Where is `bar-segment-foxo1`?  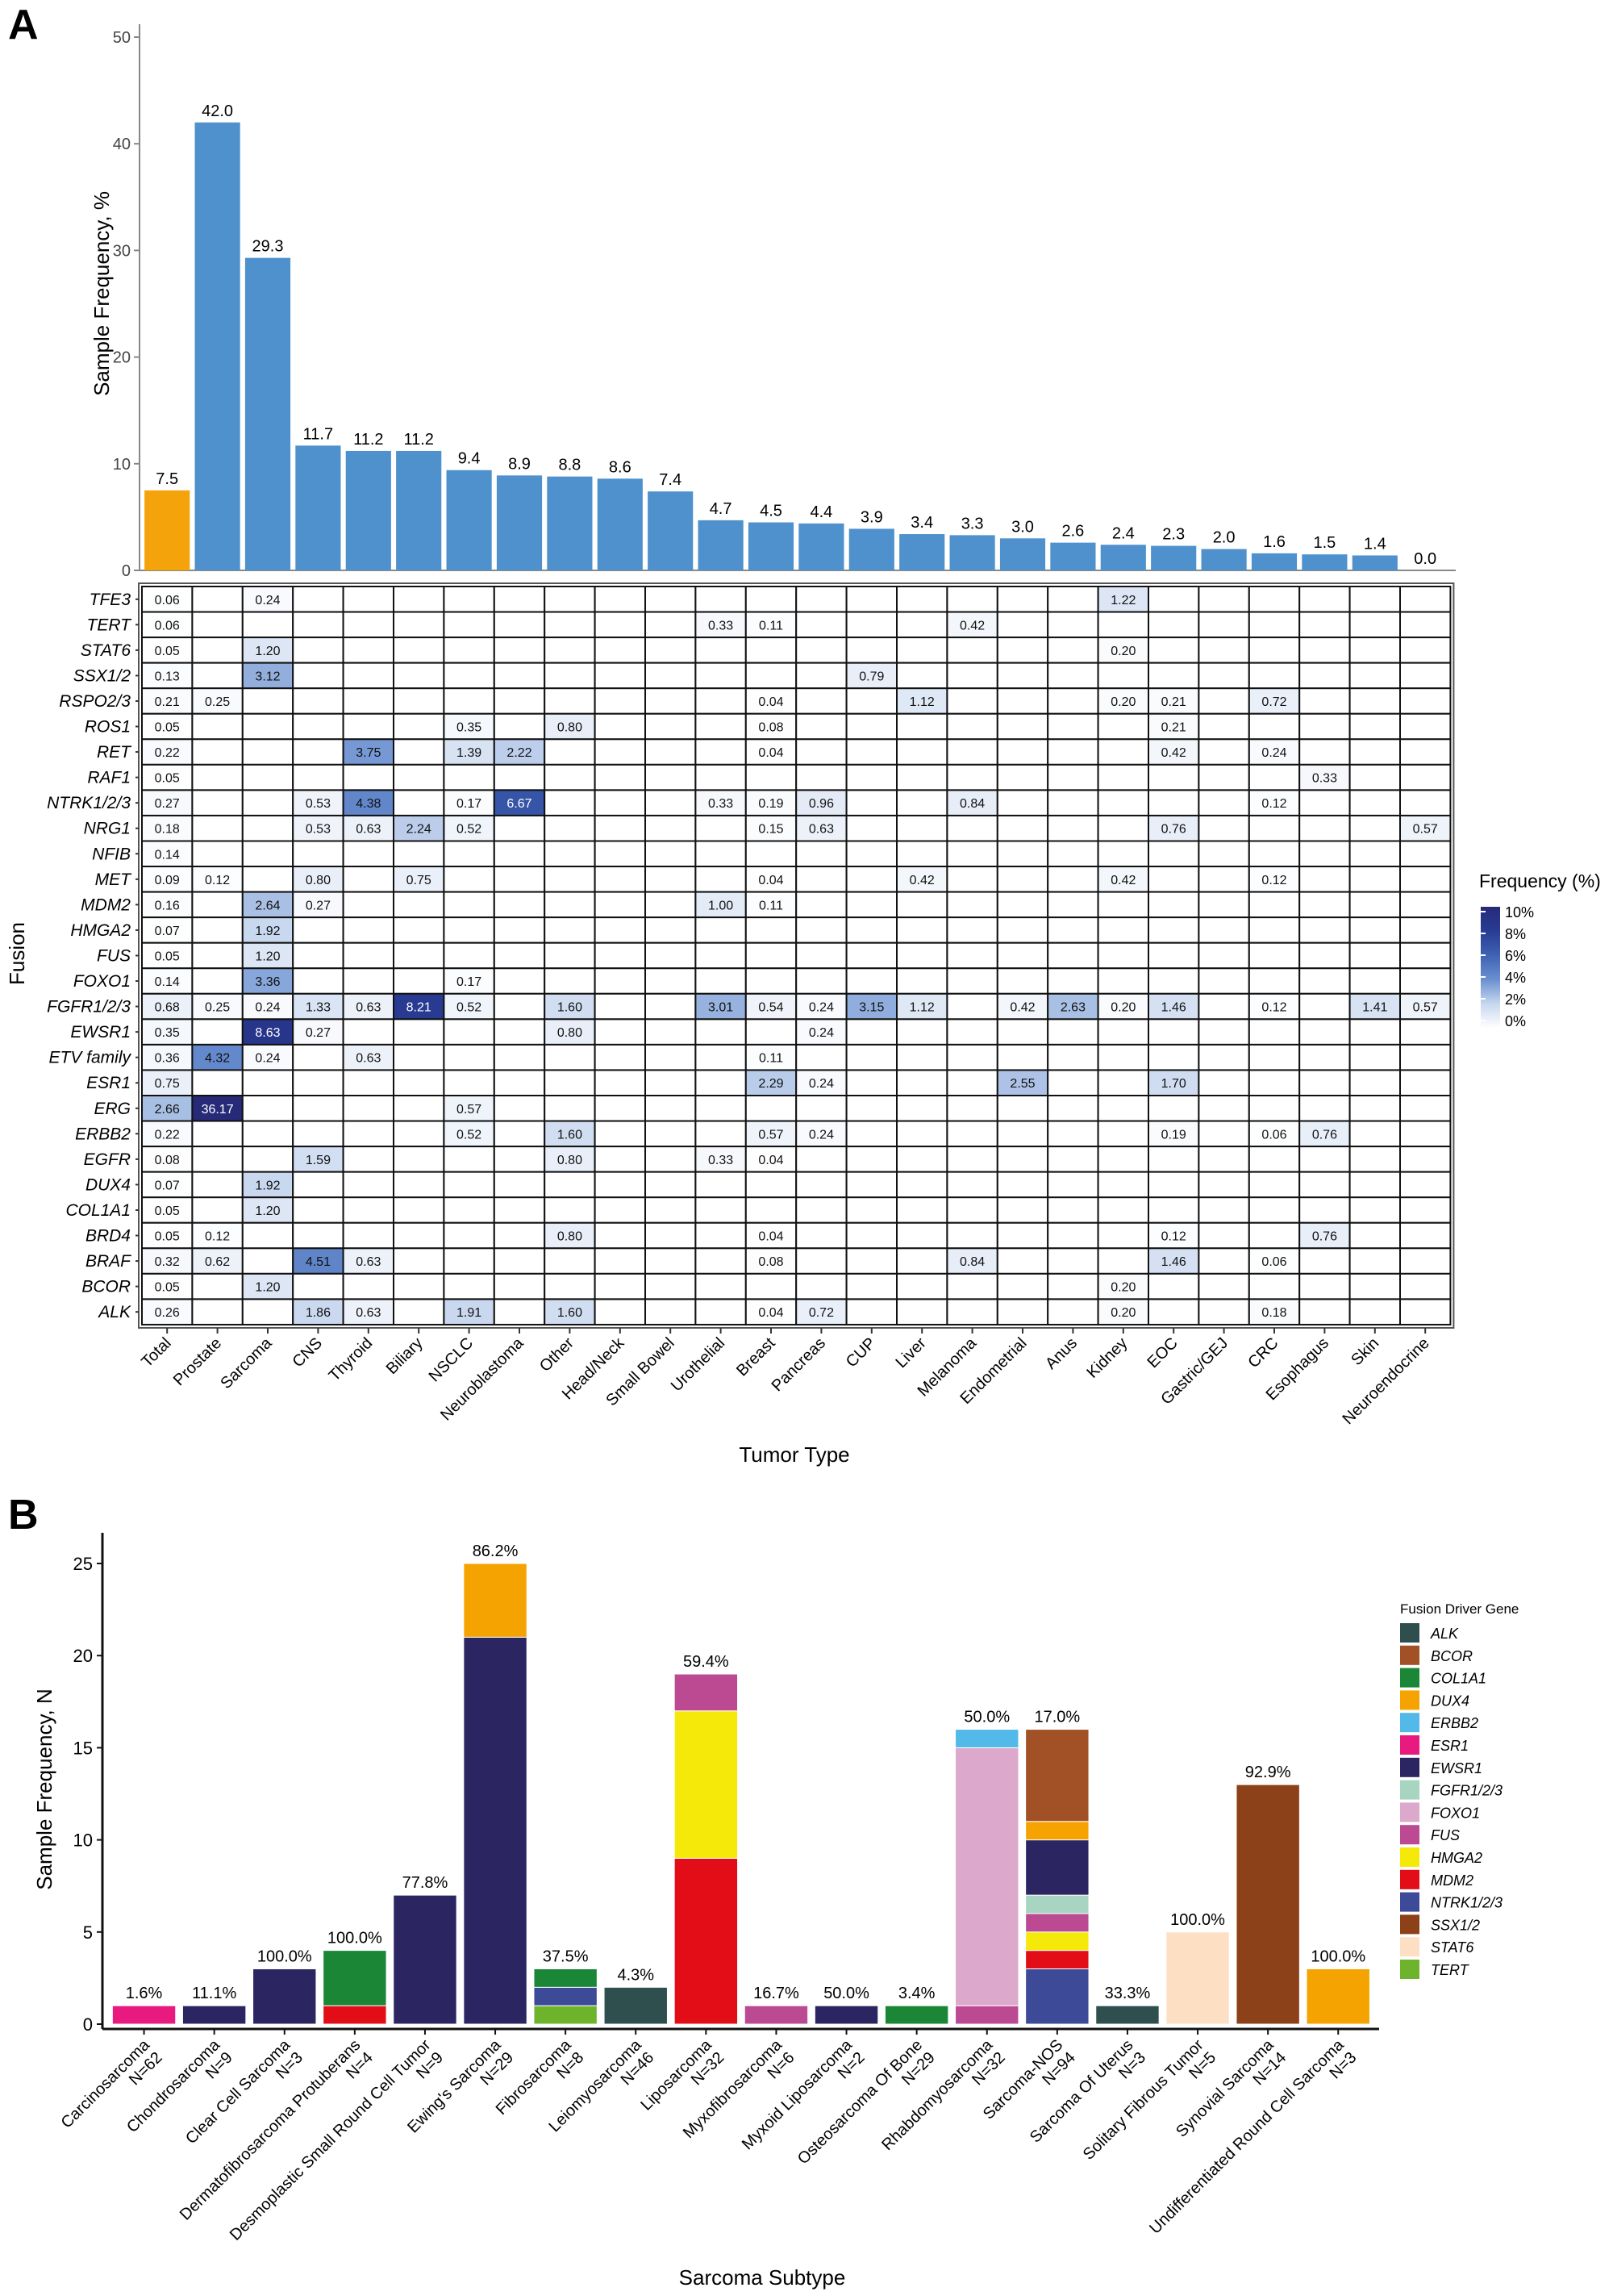
bar-segment-foxo1 is located at coordinates (987, 1877).